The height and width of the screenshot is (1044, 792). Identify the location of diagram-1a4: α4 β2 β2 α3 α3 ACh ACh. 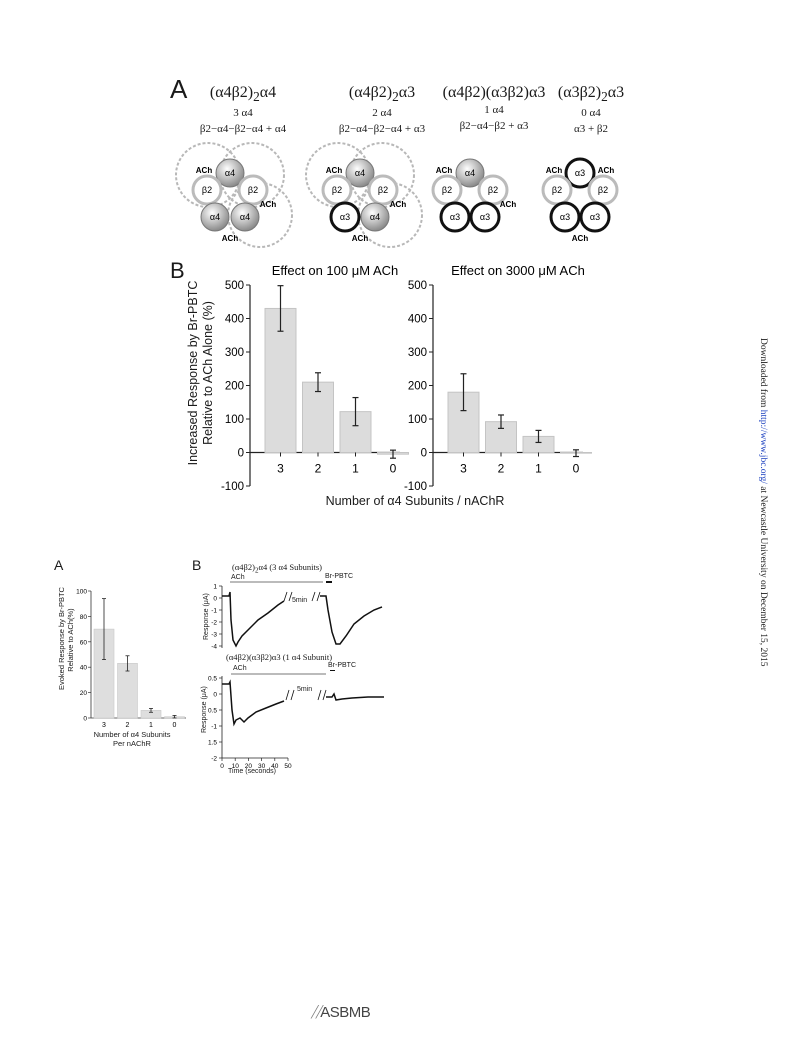
(474, 195).